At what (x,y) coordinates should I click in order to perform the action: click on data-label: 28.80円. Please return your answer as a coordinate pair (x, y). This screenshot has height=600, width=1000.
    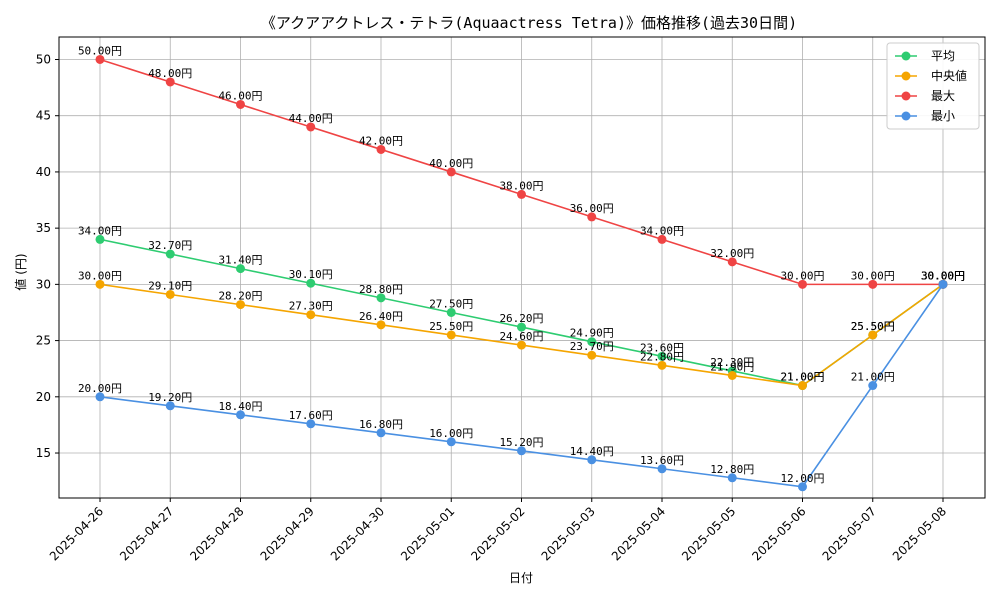
    Looking at the image, I should click on (381, 289).